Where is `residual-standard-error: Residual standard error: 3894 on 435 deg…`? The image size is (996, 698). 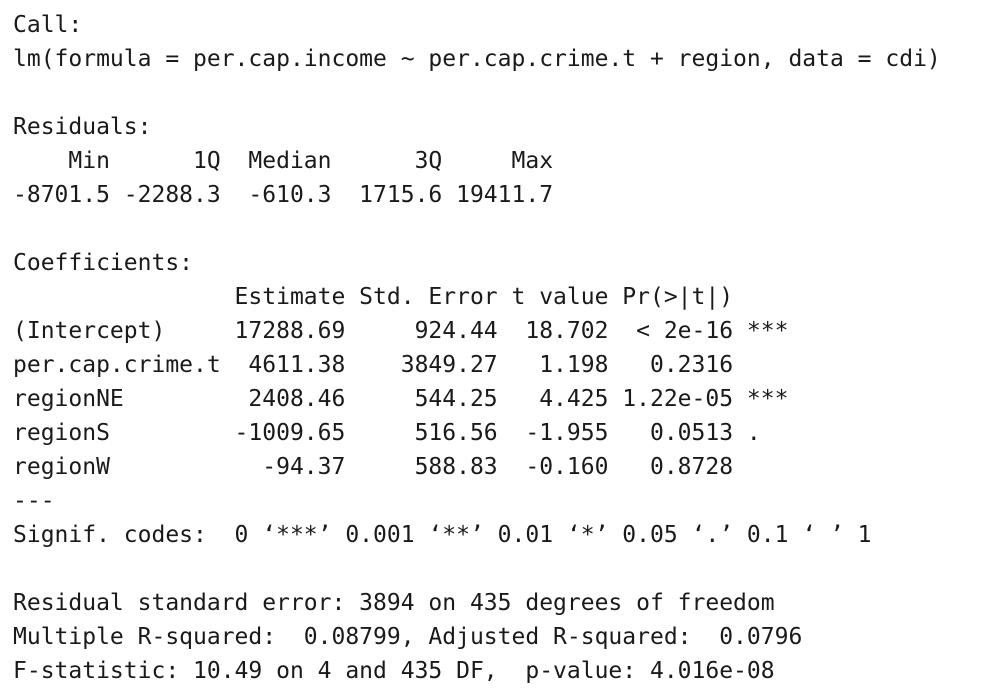 residual-standard-error: Residual standard error: 3894 on 435 deg… is located at coordinates (394, 603).